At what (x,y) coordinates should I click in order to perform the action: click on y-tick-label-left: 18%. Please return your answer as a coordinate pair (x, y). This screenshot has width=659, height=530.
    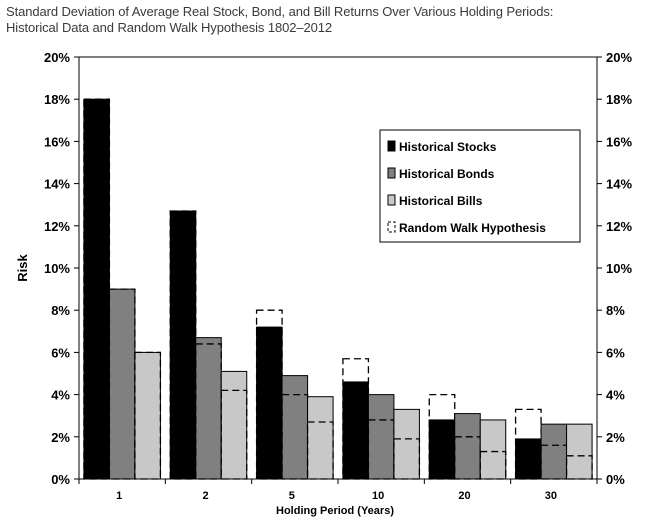
    Looking at the image, I should click on (57, 99).